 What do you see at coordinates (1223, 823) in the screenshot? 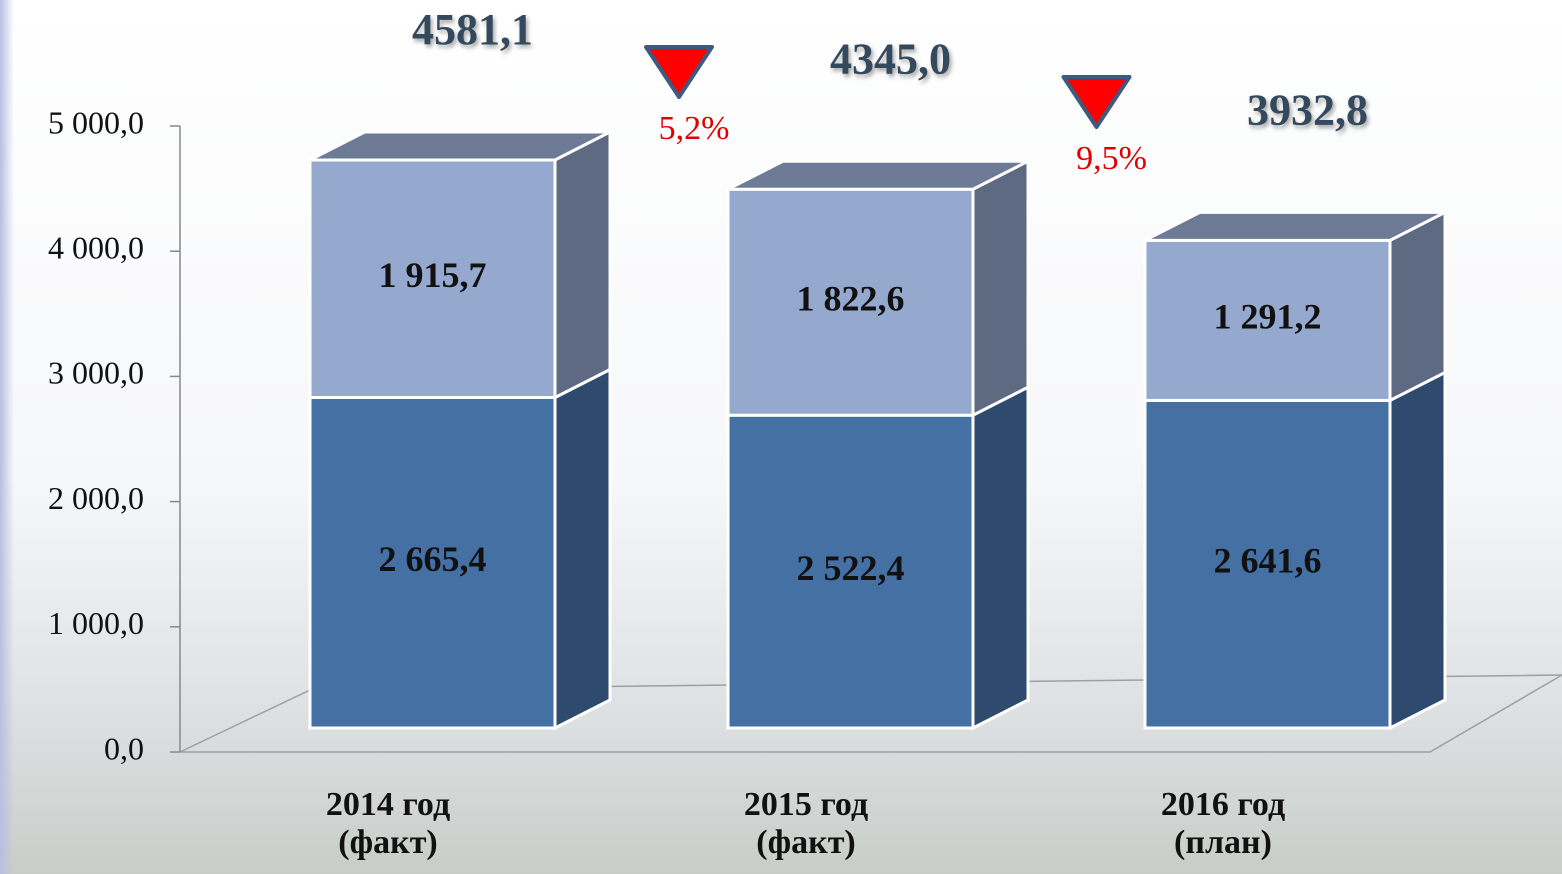
I see `x-tick-label: 2016 год (план)` at bounding box center [1223, 823].